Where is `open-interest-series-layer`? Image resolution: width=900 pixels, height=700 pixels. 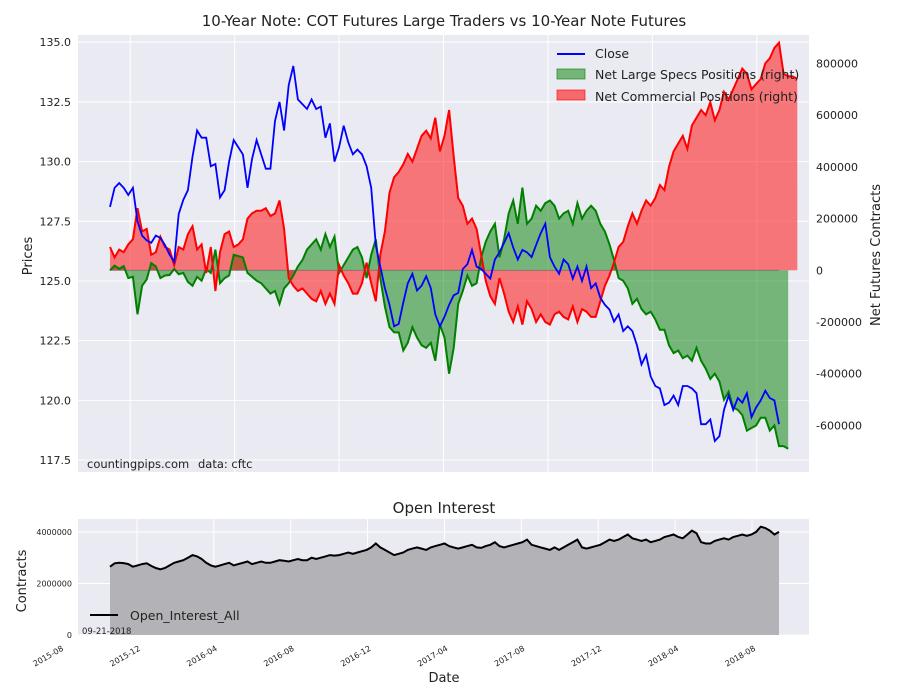
open-interest-series-layer is located at coordinates (444, 580).